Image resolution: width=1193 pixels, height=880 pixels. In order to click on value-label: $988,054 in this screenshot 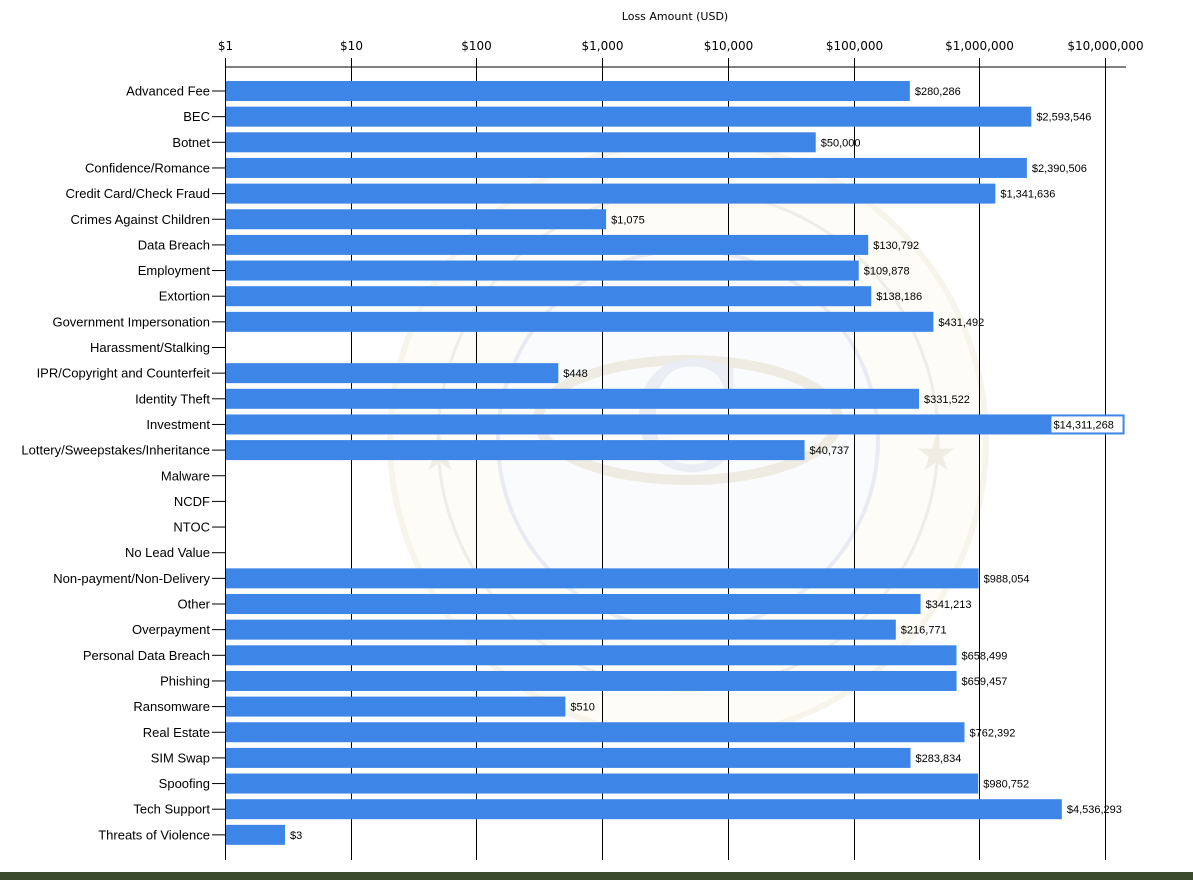, I will do `click(1007, 579)`.